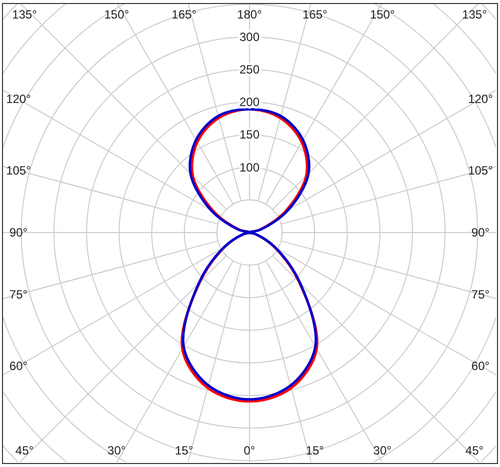 This screenshot has width=500, height=467. What do you see at coordinates (249, 15) in the screenshot?
I see `spoke-label: 180°` at bounding box center [249, 15].